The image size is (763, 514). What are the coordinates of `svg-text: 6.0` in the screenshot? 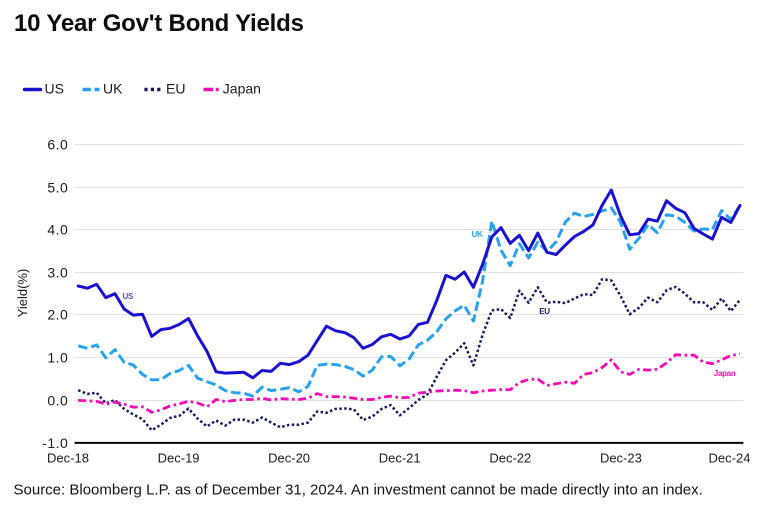 It's located at (57, 145).